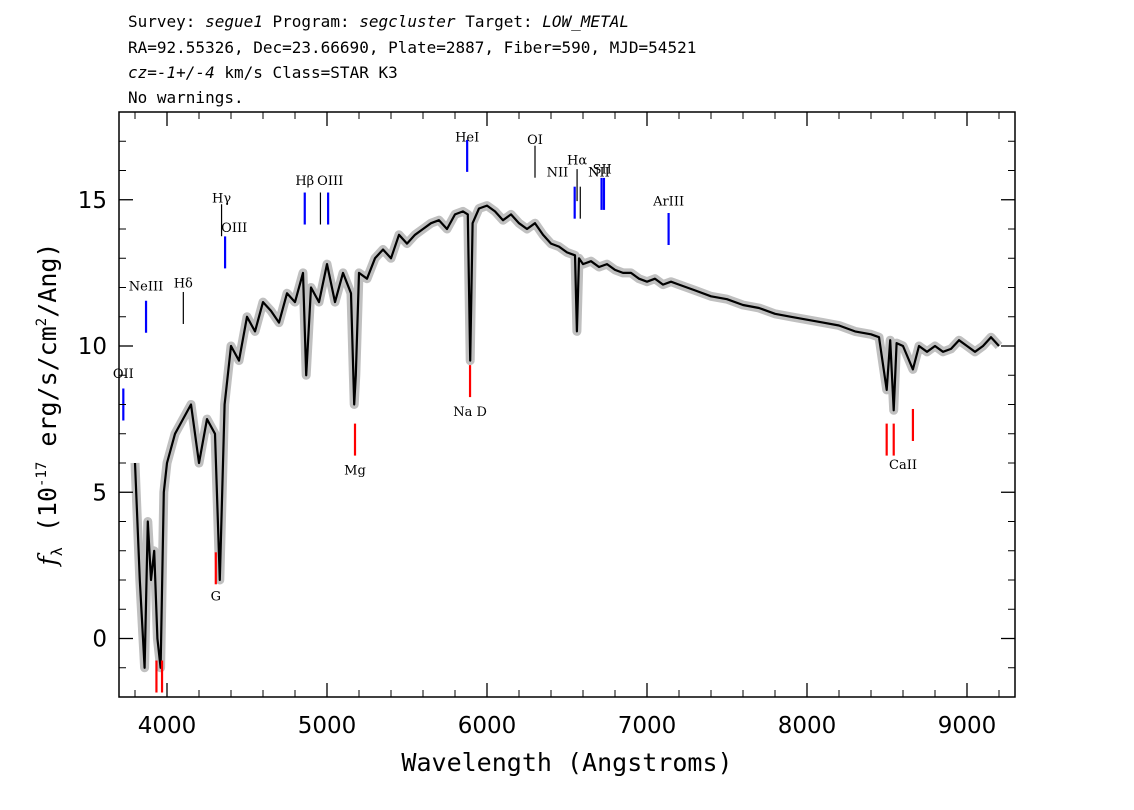 This screenshot has width=1134, height=810. Describe the element at coordinates (585, 21) in the screenshot. I see `target-value: LOW_METAL` at that location.